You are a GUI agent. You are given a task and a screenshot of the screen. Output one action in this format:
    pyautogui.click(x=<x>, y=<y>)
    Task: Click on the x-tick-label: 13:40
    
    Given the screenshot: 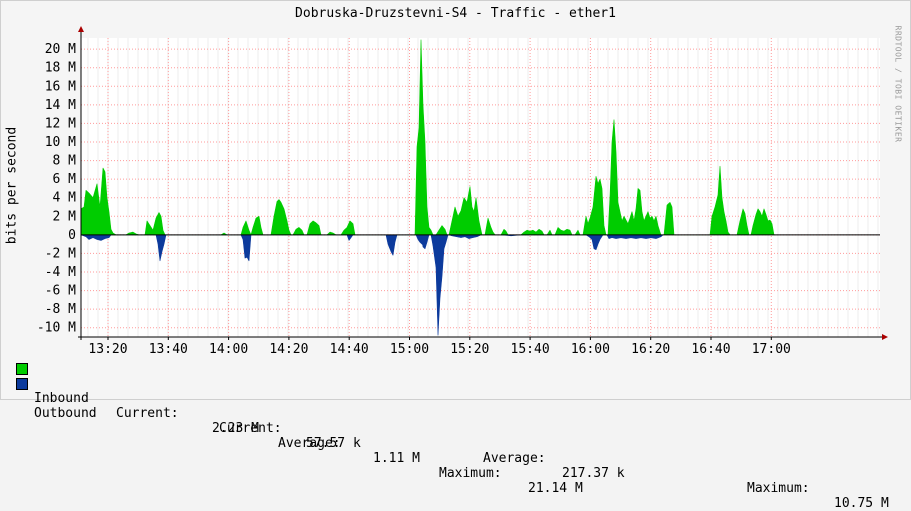 What is the action you would take?
    pyautogui.click(x=168, y=349)
    